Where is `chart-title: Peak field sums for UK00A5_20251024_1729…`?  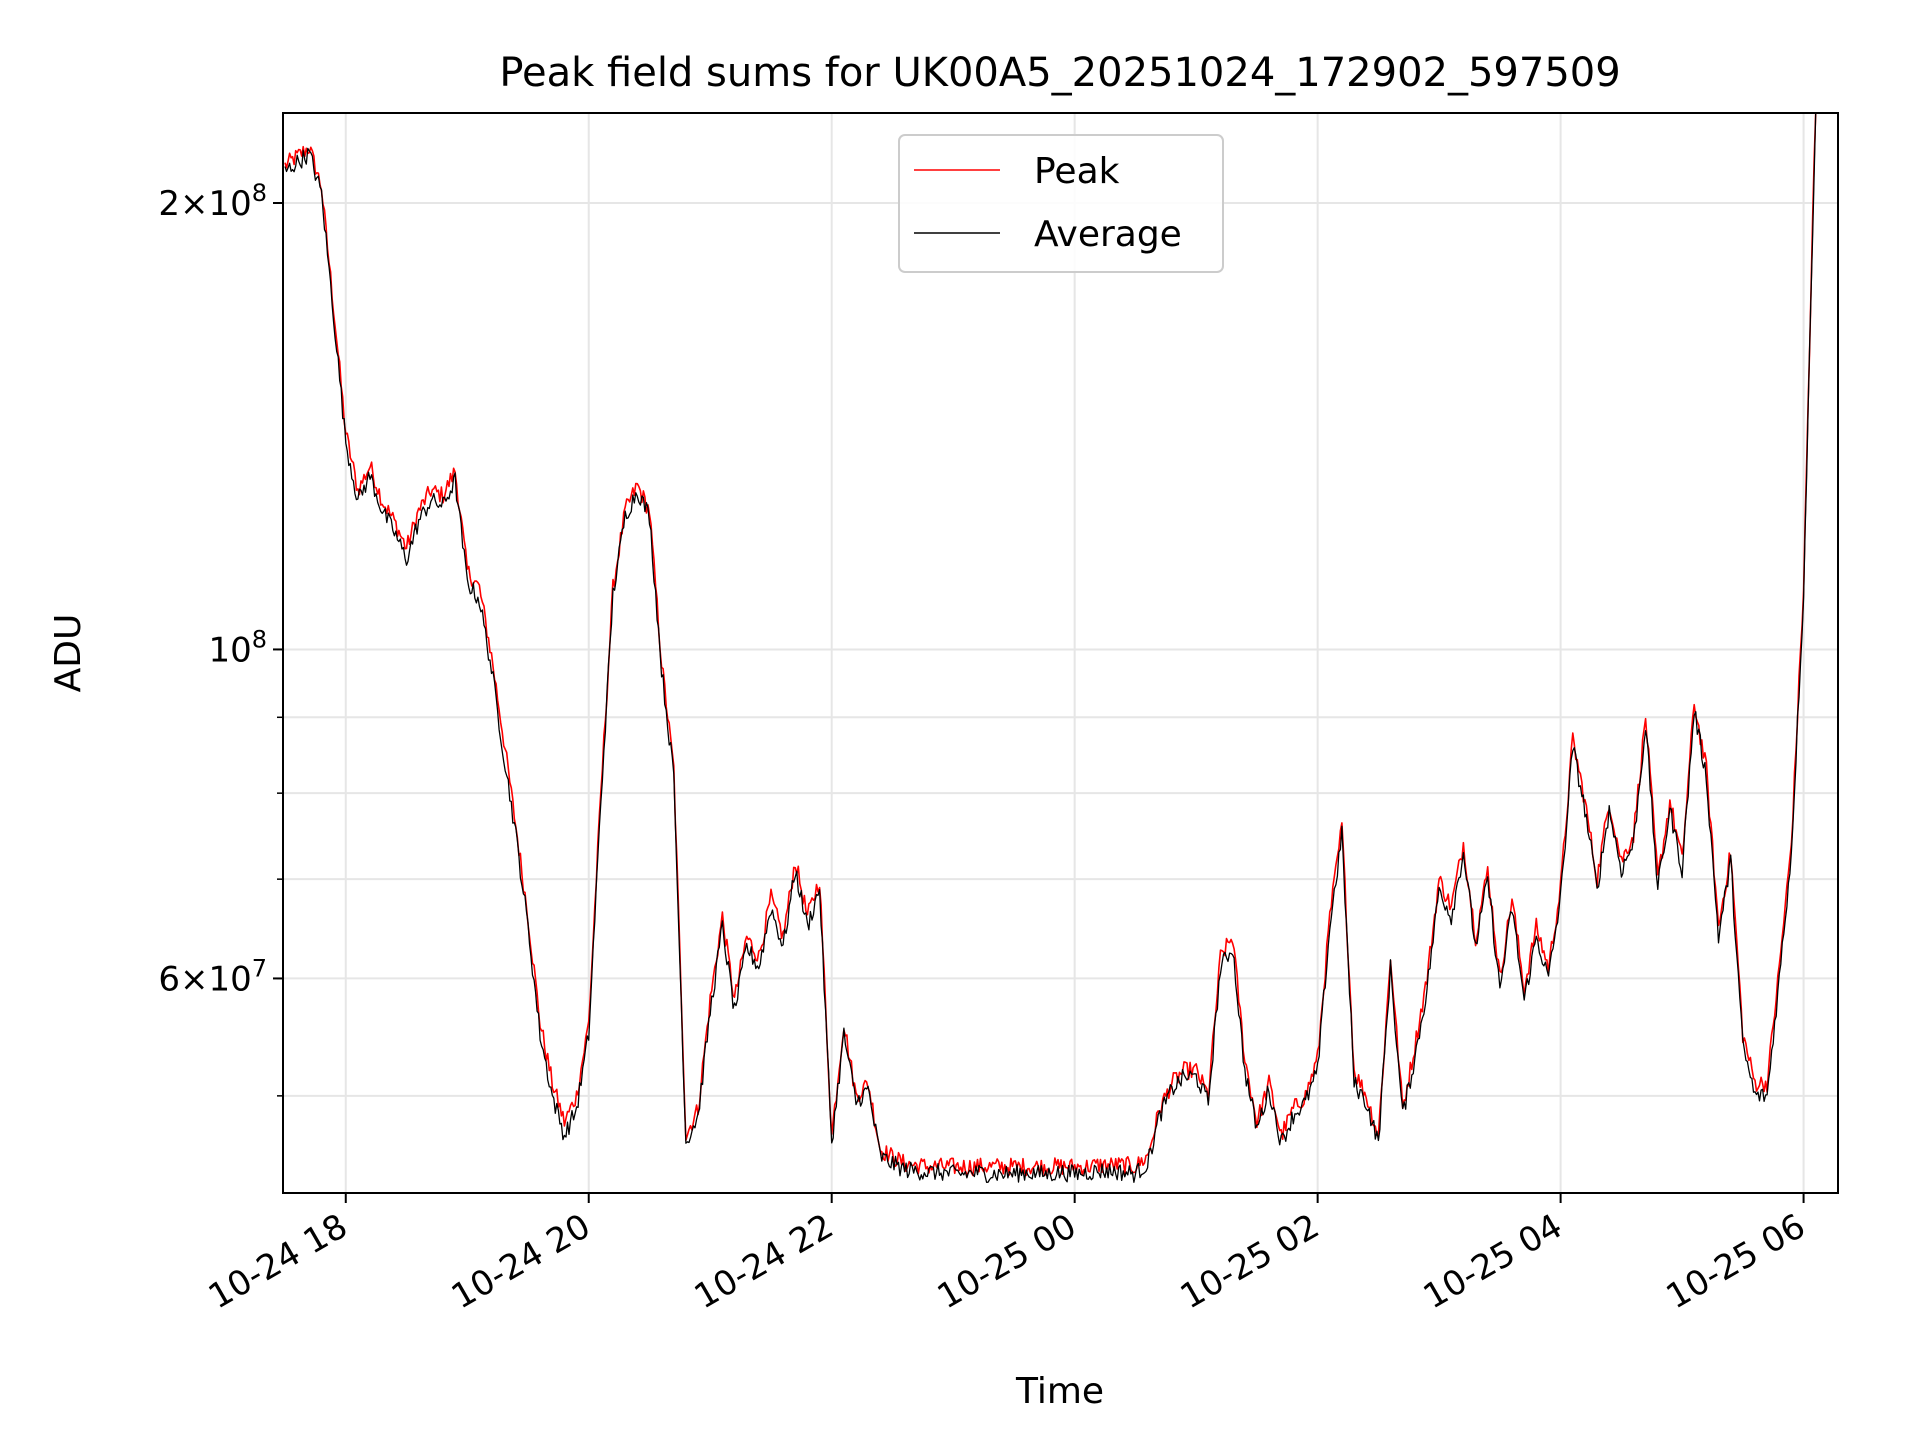 chart-title: Peak field sums for UK00A5_20251024_1729… is located at coordinates (1059, 73).